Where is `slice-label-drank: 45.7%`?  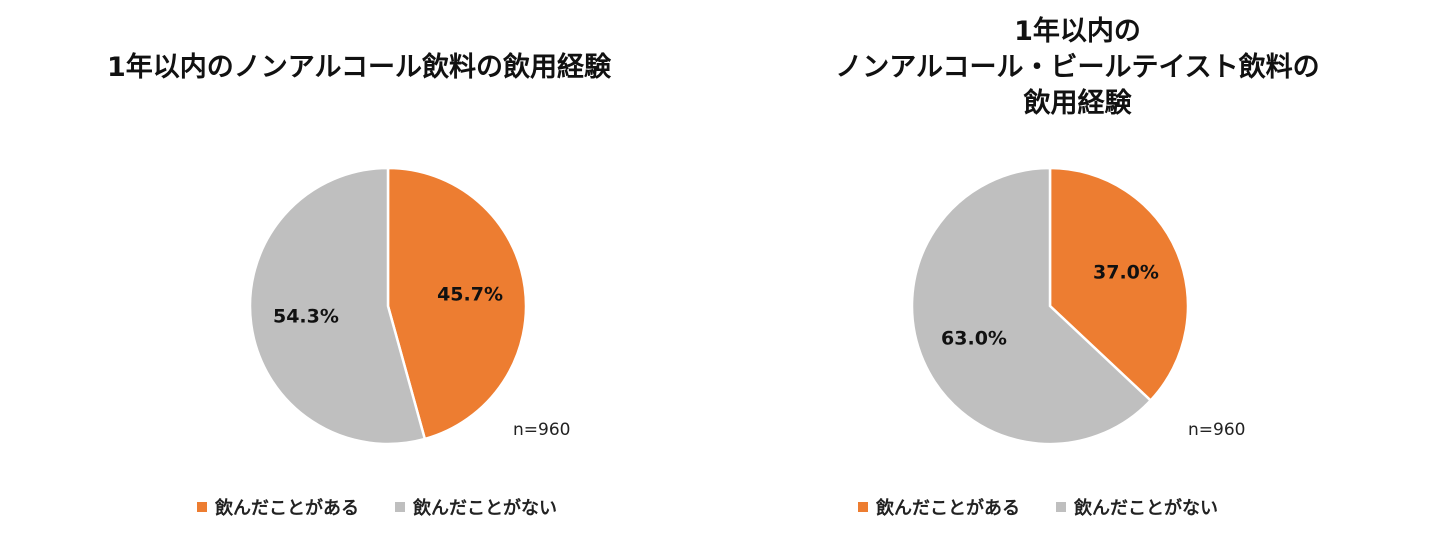
slice-label-drank: 45.7% is located at coordinates (470, 294).